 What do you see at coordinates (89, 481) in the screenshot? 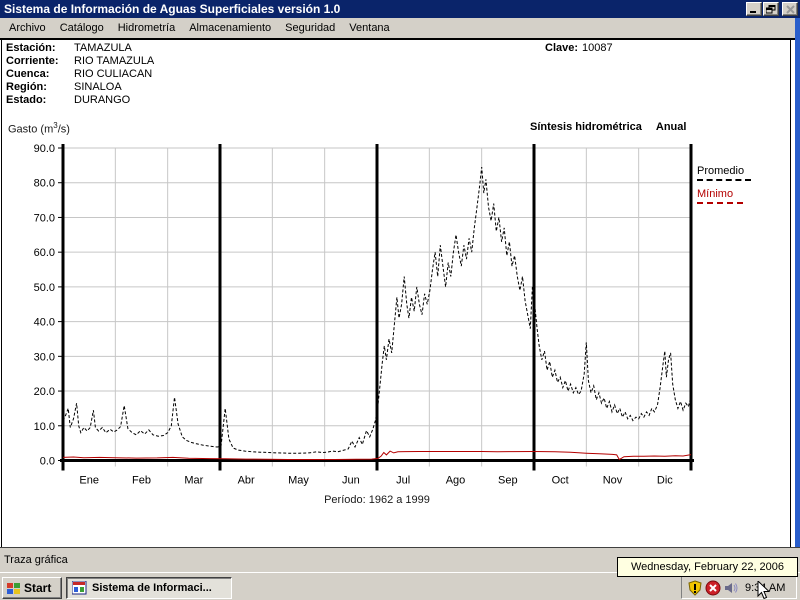
I see `svg-text: Ene` at bounding box center [89, 481].